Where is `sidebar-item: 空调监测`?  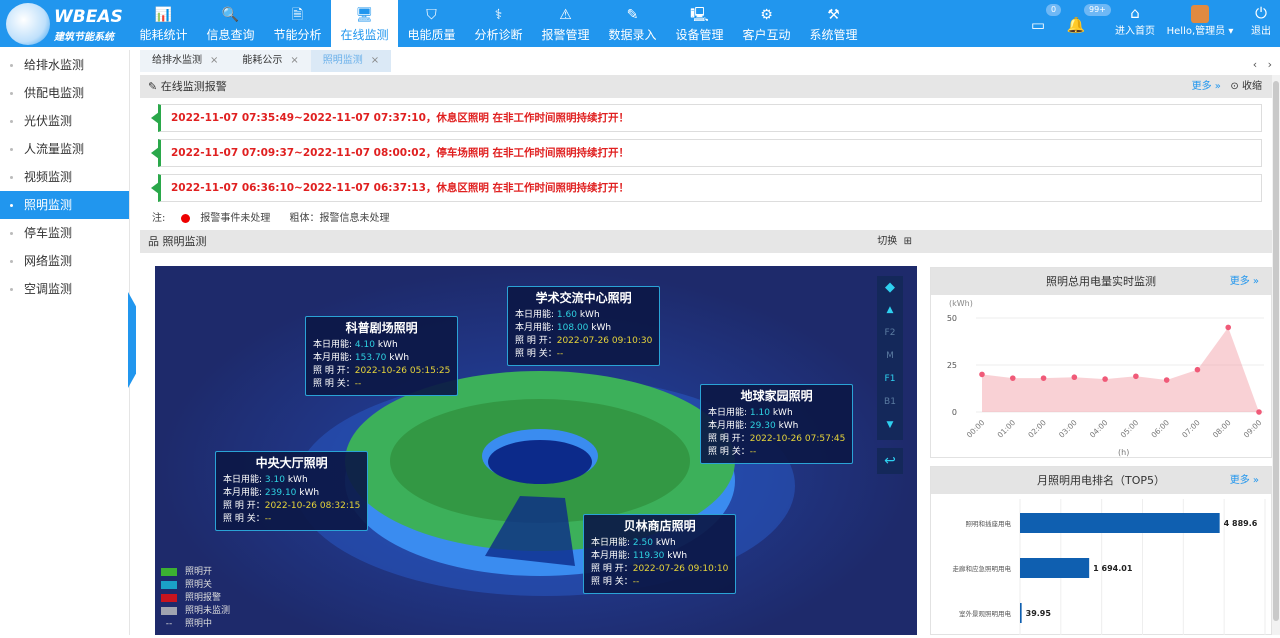 sidebar-item: 空调监测 is located at coordinates (64, 289).